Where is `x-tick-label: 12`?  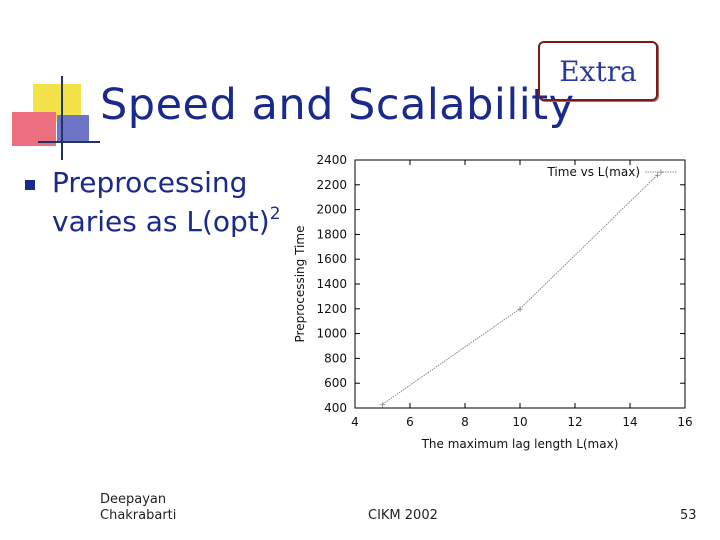 x-tick-label: 12 is located at coordinates (574, 422).